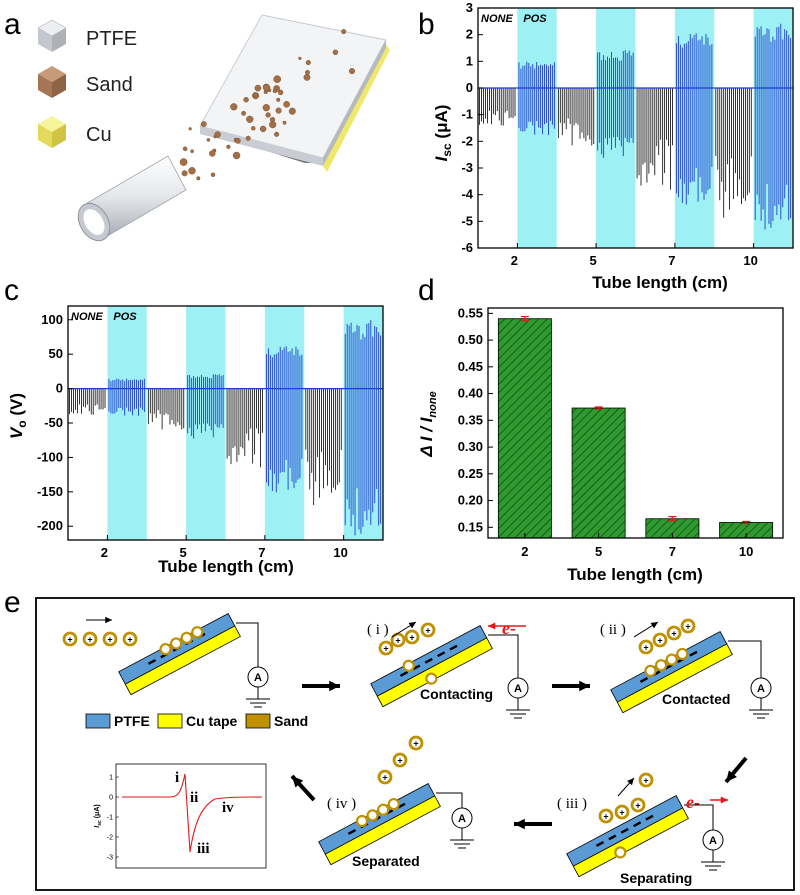 The height and width of the screenshot is (895, 800). Describe the element at coordinates (524, 551) in the screenshot. I see `x-tick-label: 2` at that location.